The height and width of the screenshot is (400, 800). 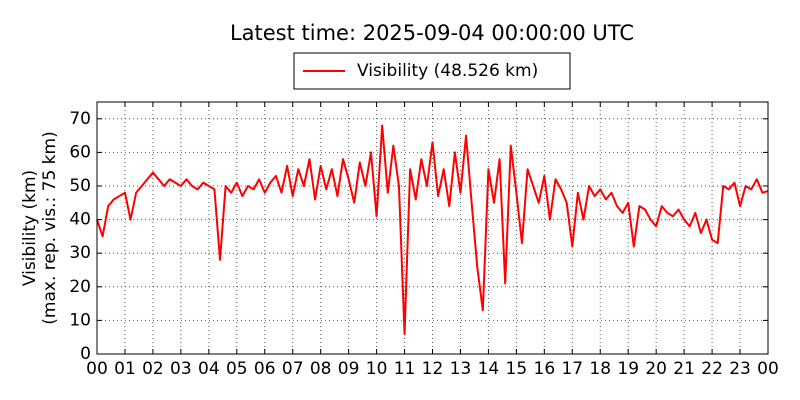 I want to click on y-tick-label: 20, so click(x=80, y=287).